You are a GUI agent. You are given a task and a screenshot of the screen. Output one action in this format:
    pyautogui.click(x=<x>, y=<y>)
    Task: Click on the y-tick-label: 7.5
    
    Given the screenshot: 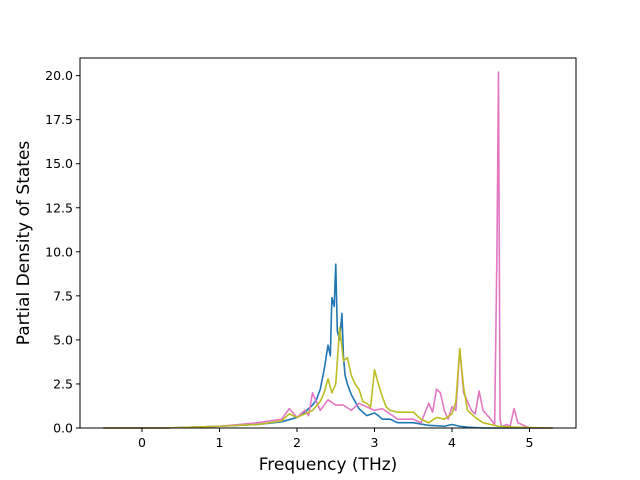 What is the action you would take?
    pyautogui.click(x=63, y=295)
    